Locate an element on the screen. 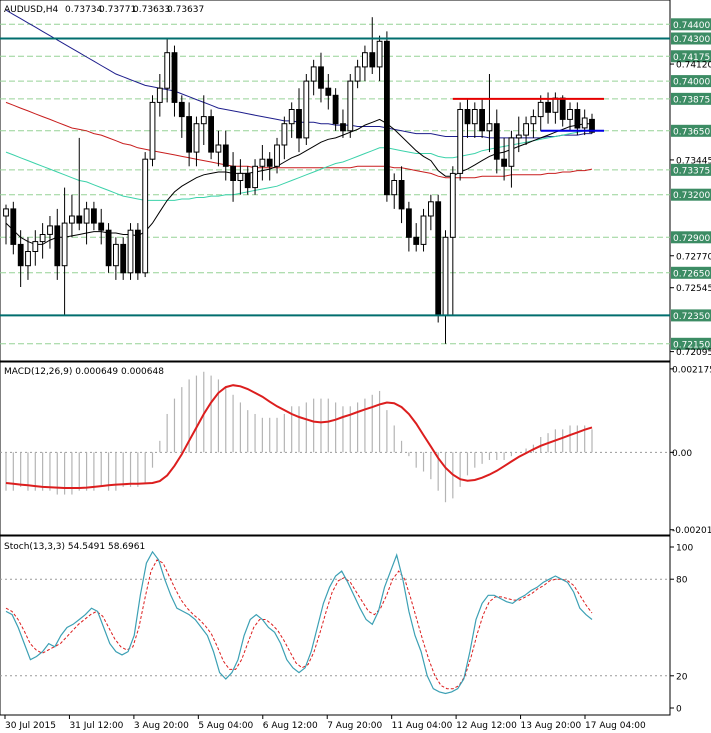 The image size is (711, 733). price-pane-header-low: 0.73633 is located at coordinates (151, 10).